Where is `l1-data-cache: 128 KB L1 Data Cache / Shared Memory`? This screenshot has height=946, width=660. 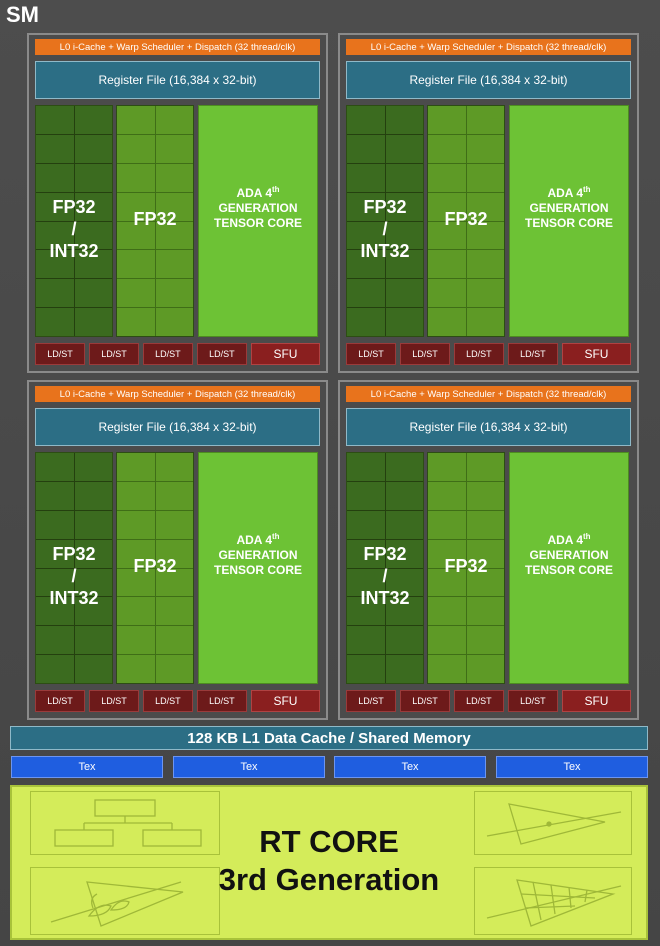 l1-data-cache: 128 KB L1 Data Cache / Shared Memory is located at coordinates (329, 738).